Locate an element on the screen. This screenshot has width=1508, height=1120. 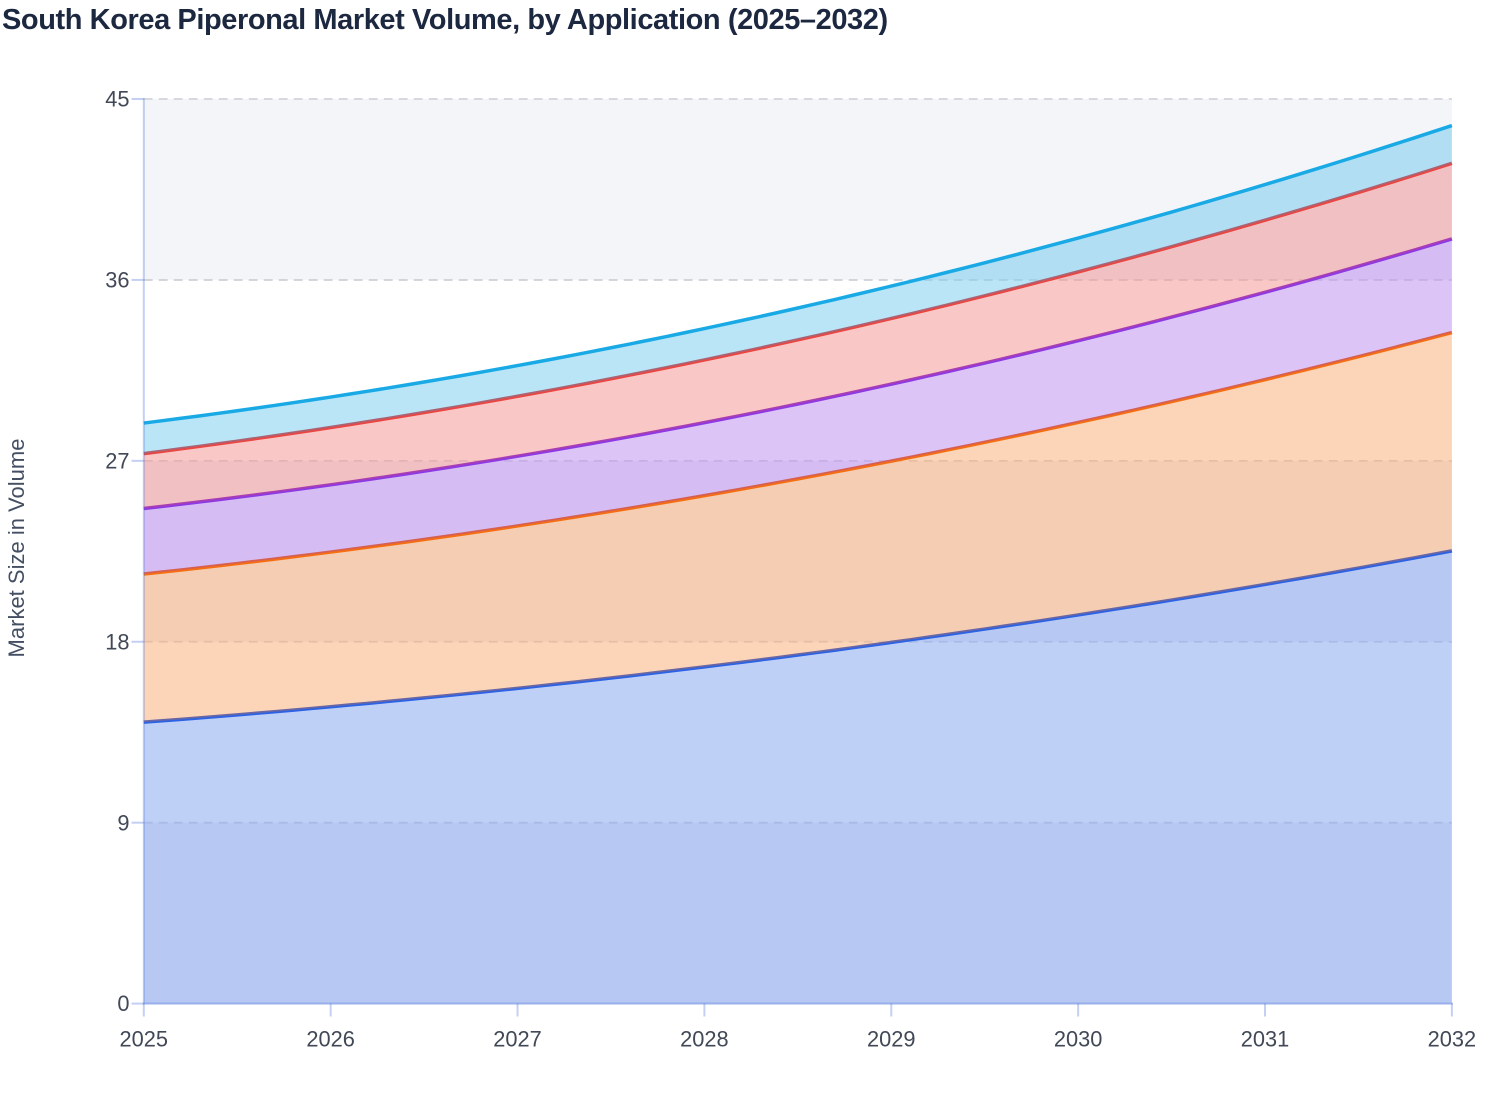
svg-text: Market Size in Volume is located at coordinates (16, 548).